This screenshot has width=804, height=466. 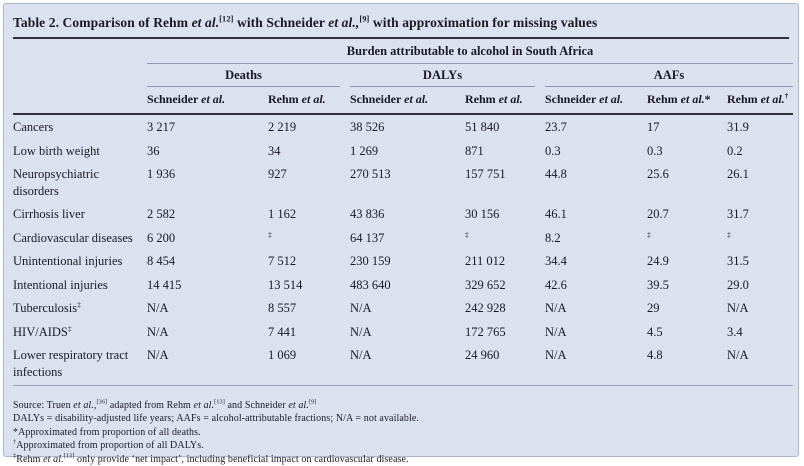 I want to click on column-header-0: Schneider et al., so click(x=207, y=101).